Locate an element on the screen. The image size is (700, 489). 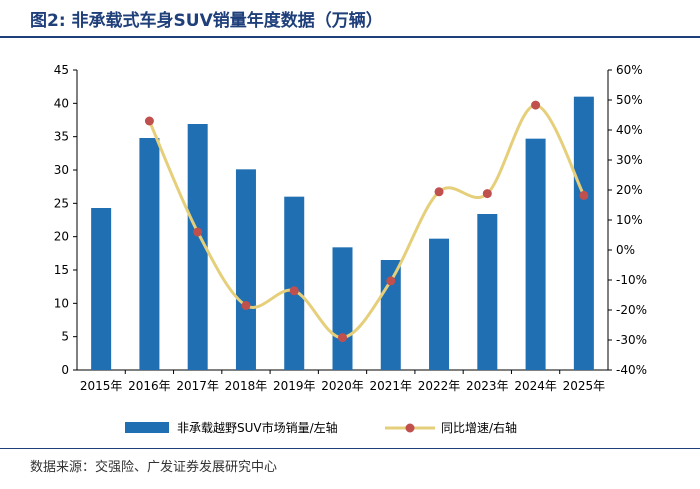
title-divider is located at coordinates (350, 37).